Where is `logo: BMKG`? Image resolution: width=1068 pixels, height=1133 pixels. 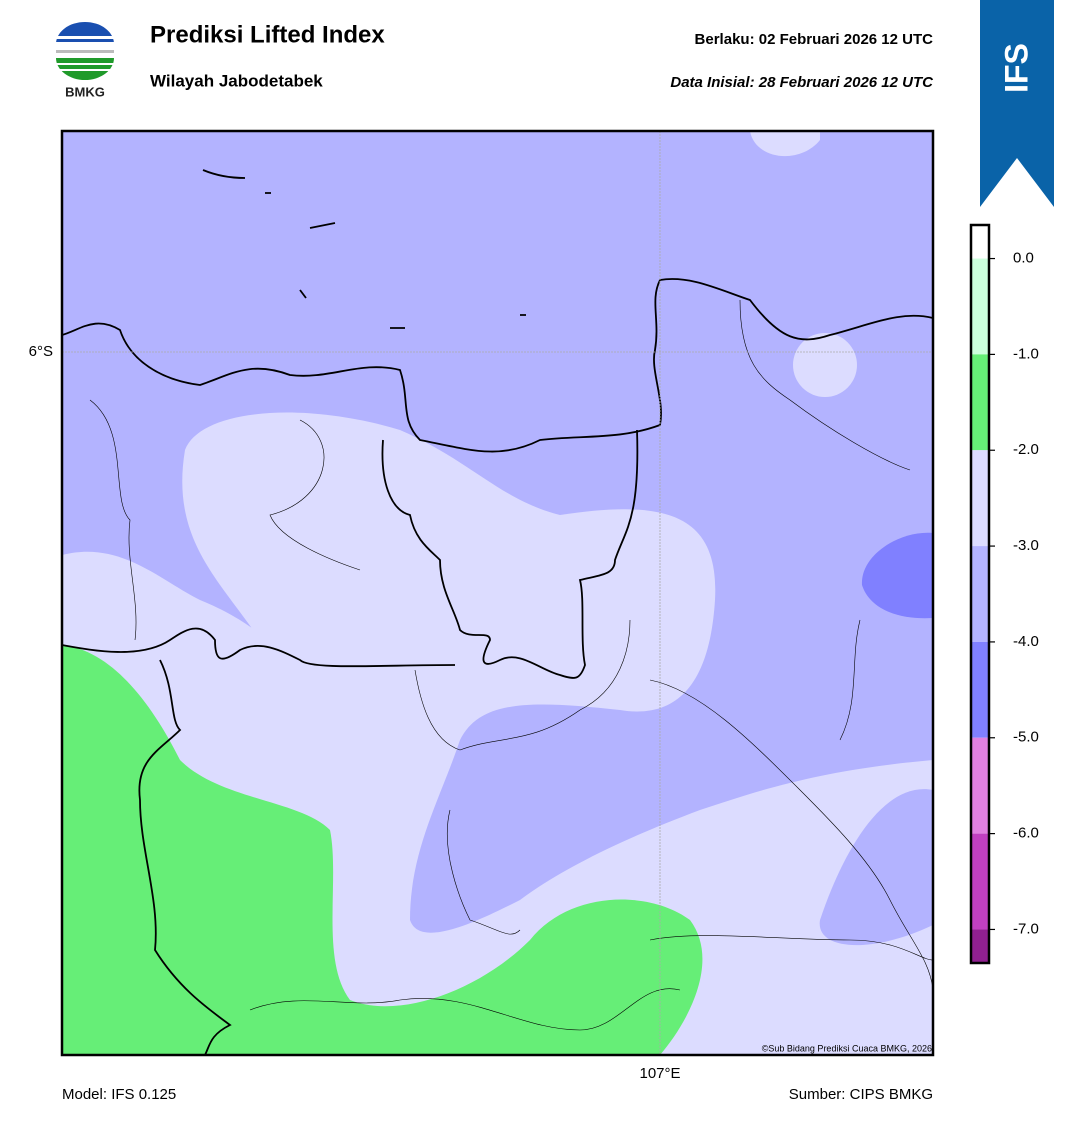 logo: BMKG is located at coordinates (85, 60).